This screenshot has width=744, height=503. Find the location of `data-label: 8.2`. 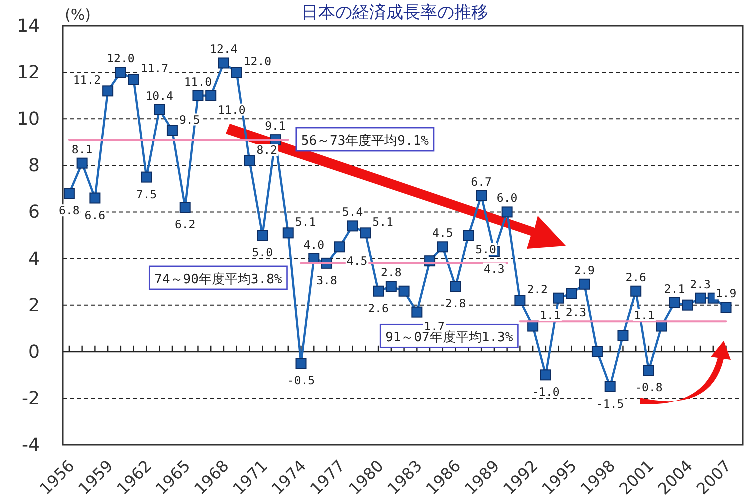

data-label: 8.2 is located at coordinates (267, 150).